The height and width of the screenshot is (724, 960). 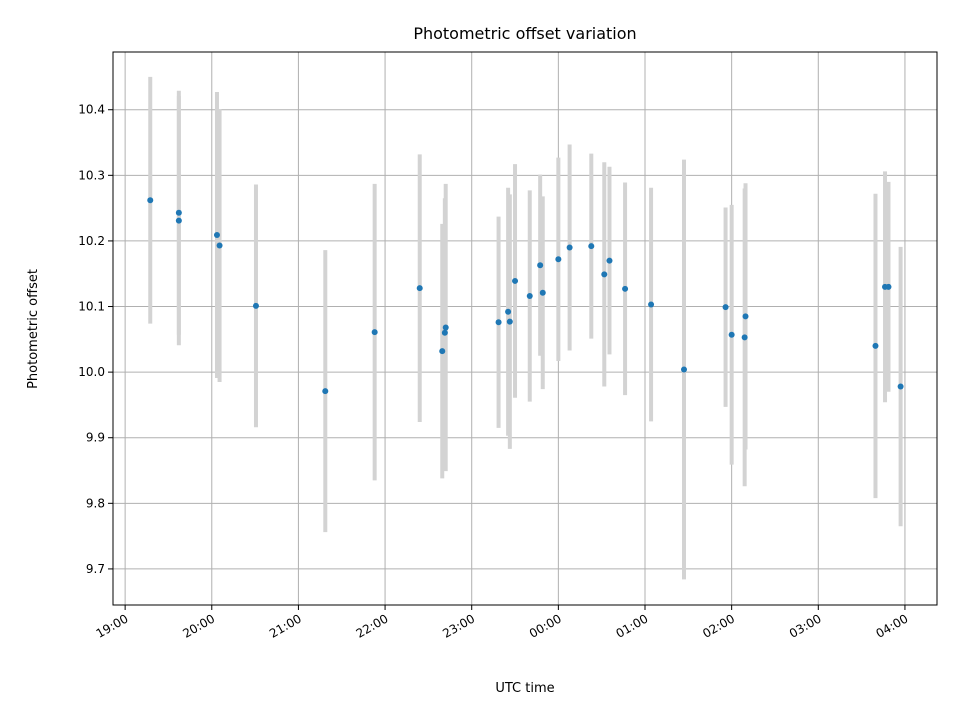 I want to click on chart-title: Photometric offset variation, so click(x=524, y=33).